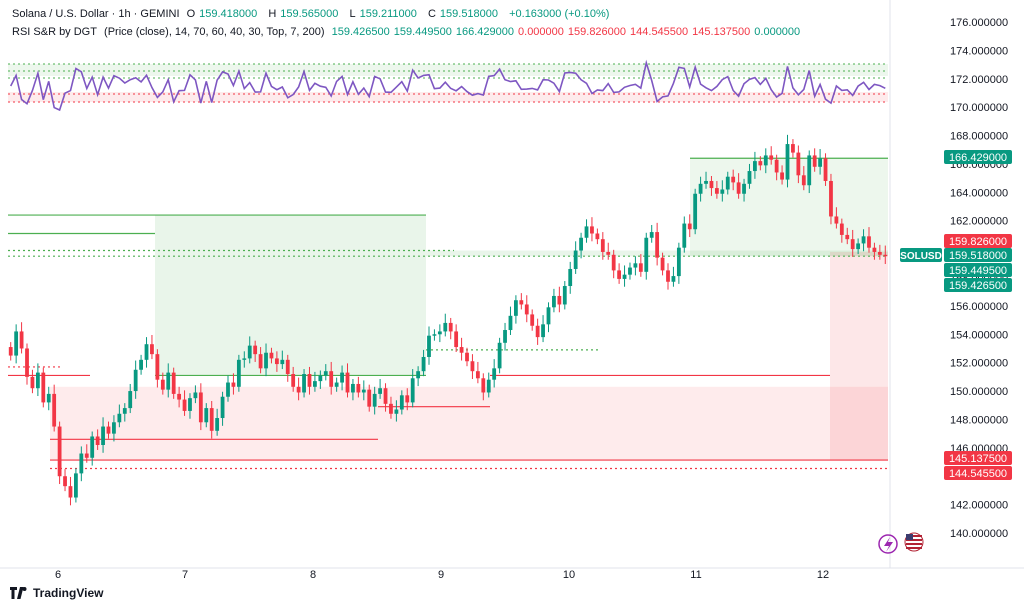 The width and height of the screenshot is (1024, 610). What do you see at coordinates (228, 14) in the screenshot?
I see `open-value: 159.418000` at bounding box center [228, 14].